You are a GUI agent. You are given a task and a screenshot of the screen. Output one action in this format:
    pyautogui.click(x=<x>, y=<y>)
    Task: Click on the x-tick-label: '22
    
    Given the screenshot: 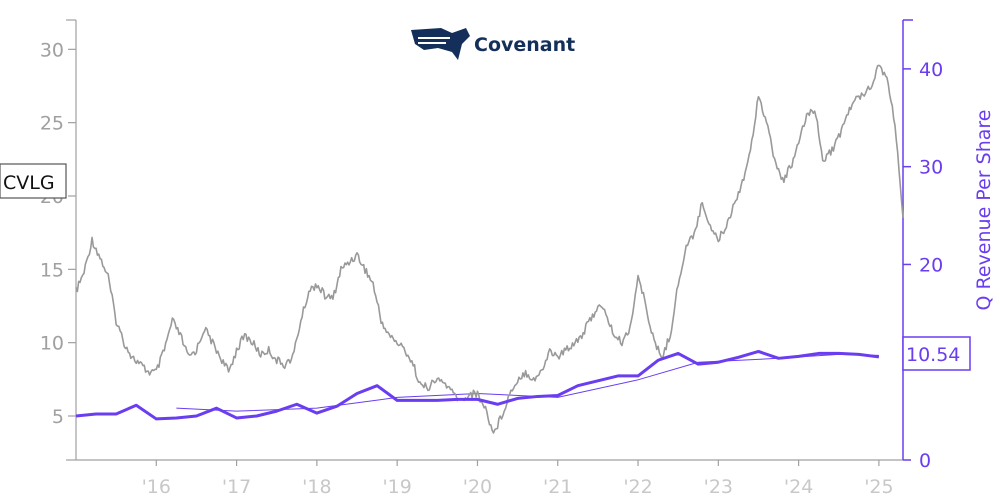 What is the action you would take?
    pyautogui.click(x=637, y=487)
    